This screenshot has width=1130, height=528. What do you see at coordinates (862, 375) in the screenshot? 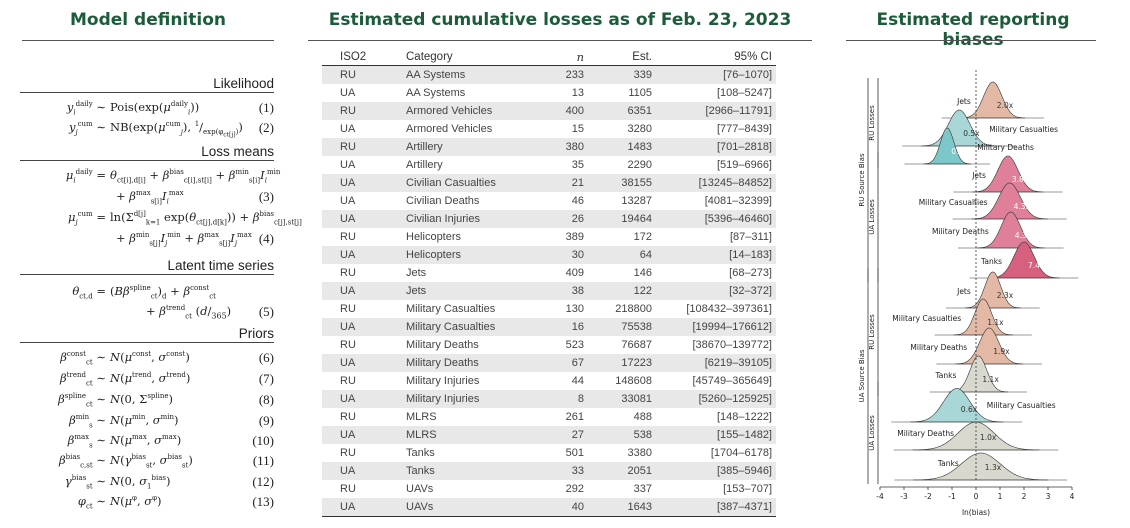
I see `group-label-1: UA Source Bias` at bounding box center [862, 375].